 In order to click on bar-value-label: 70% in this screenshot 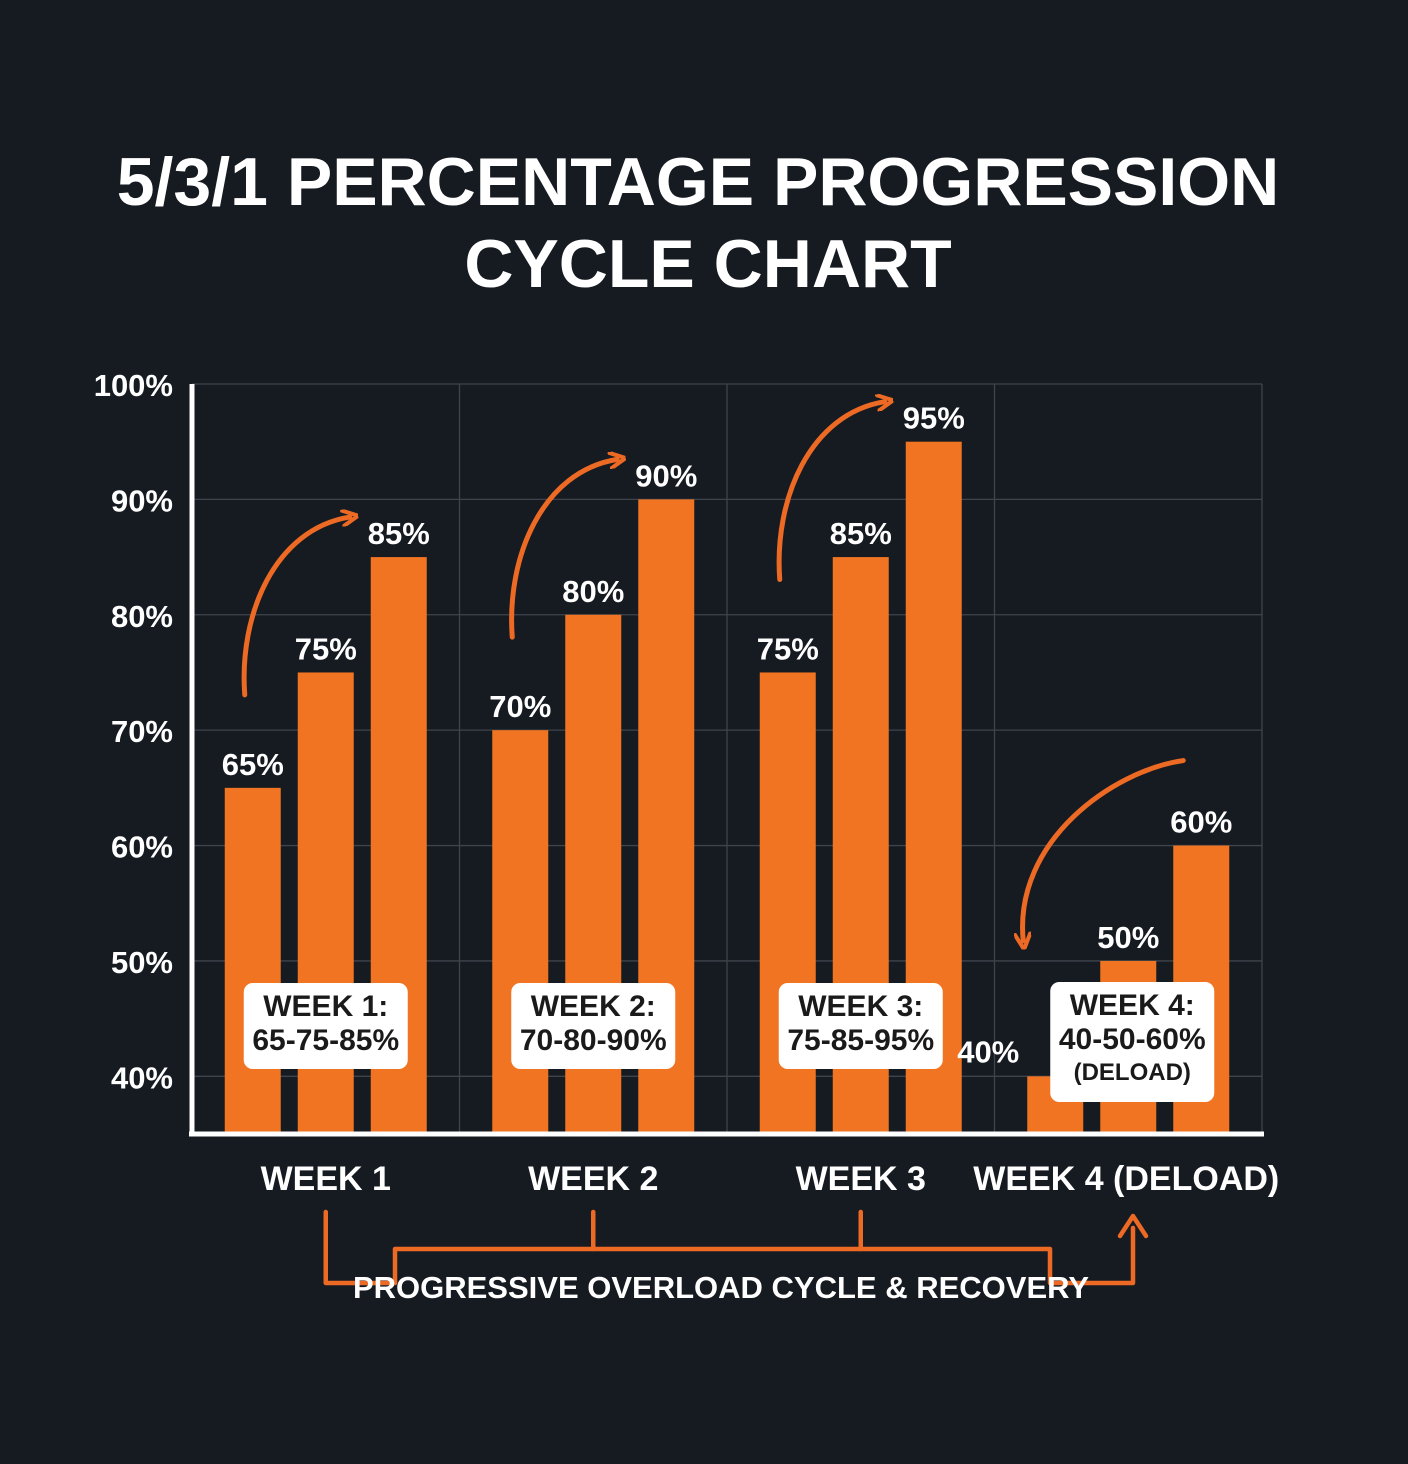, I will do `click(520, 706)`.